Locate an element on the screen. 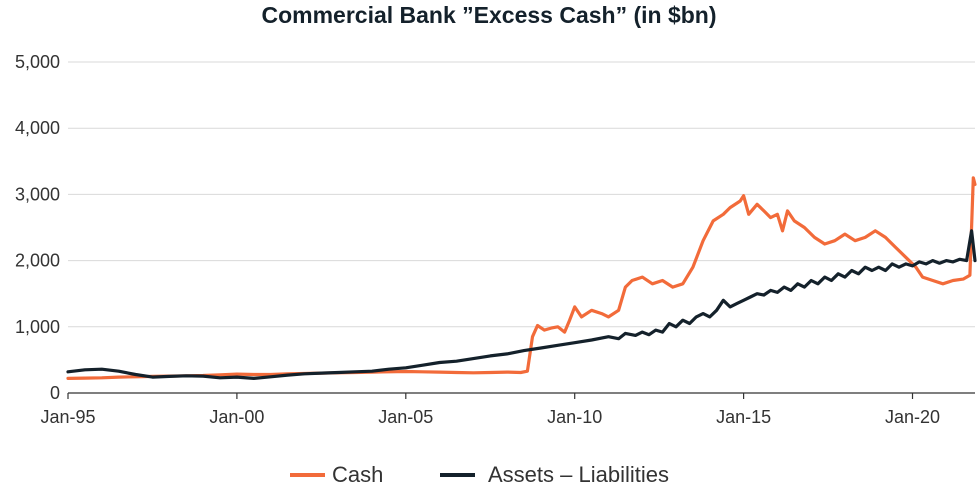 The width and height of the screenshot is (978, 491). legend: Cash Assets – Liabilities is located at coordinates (479, 474).